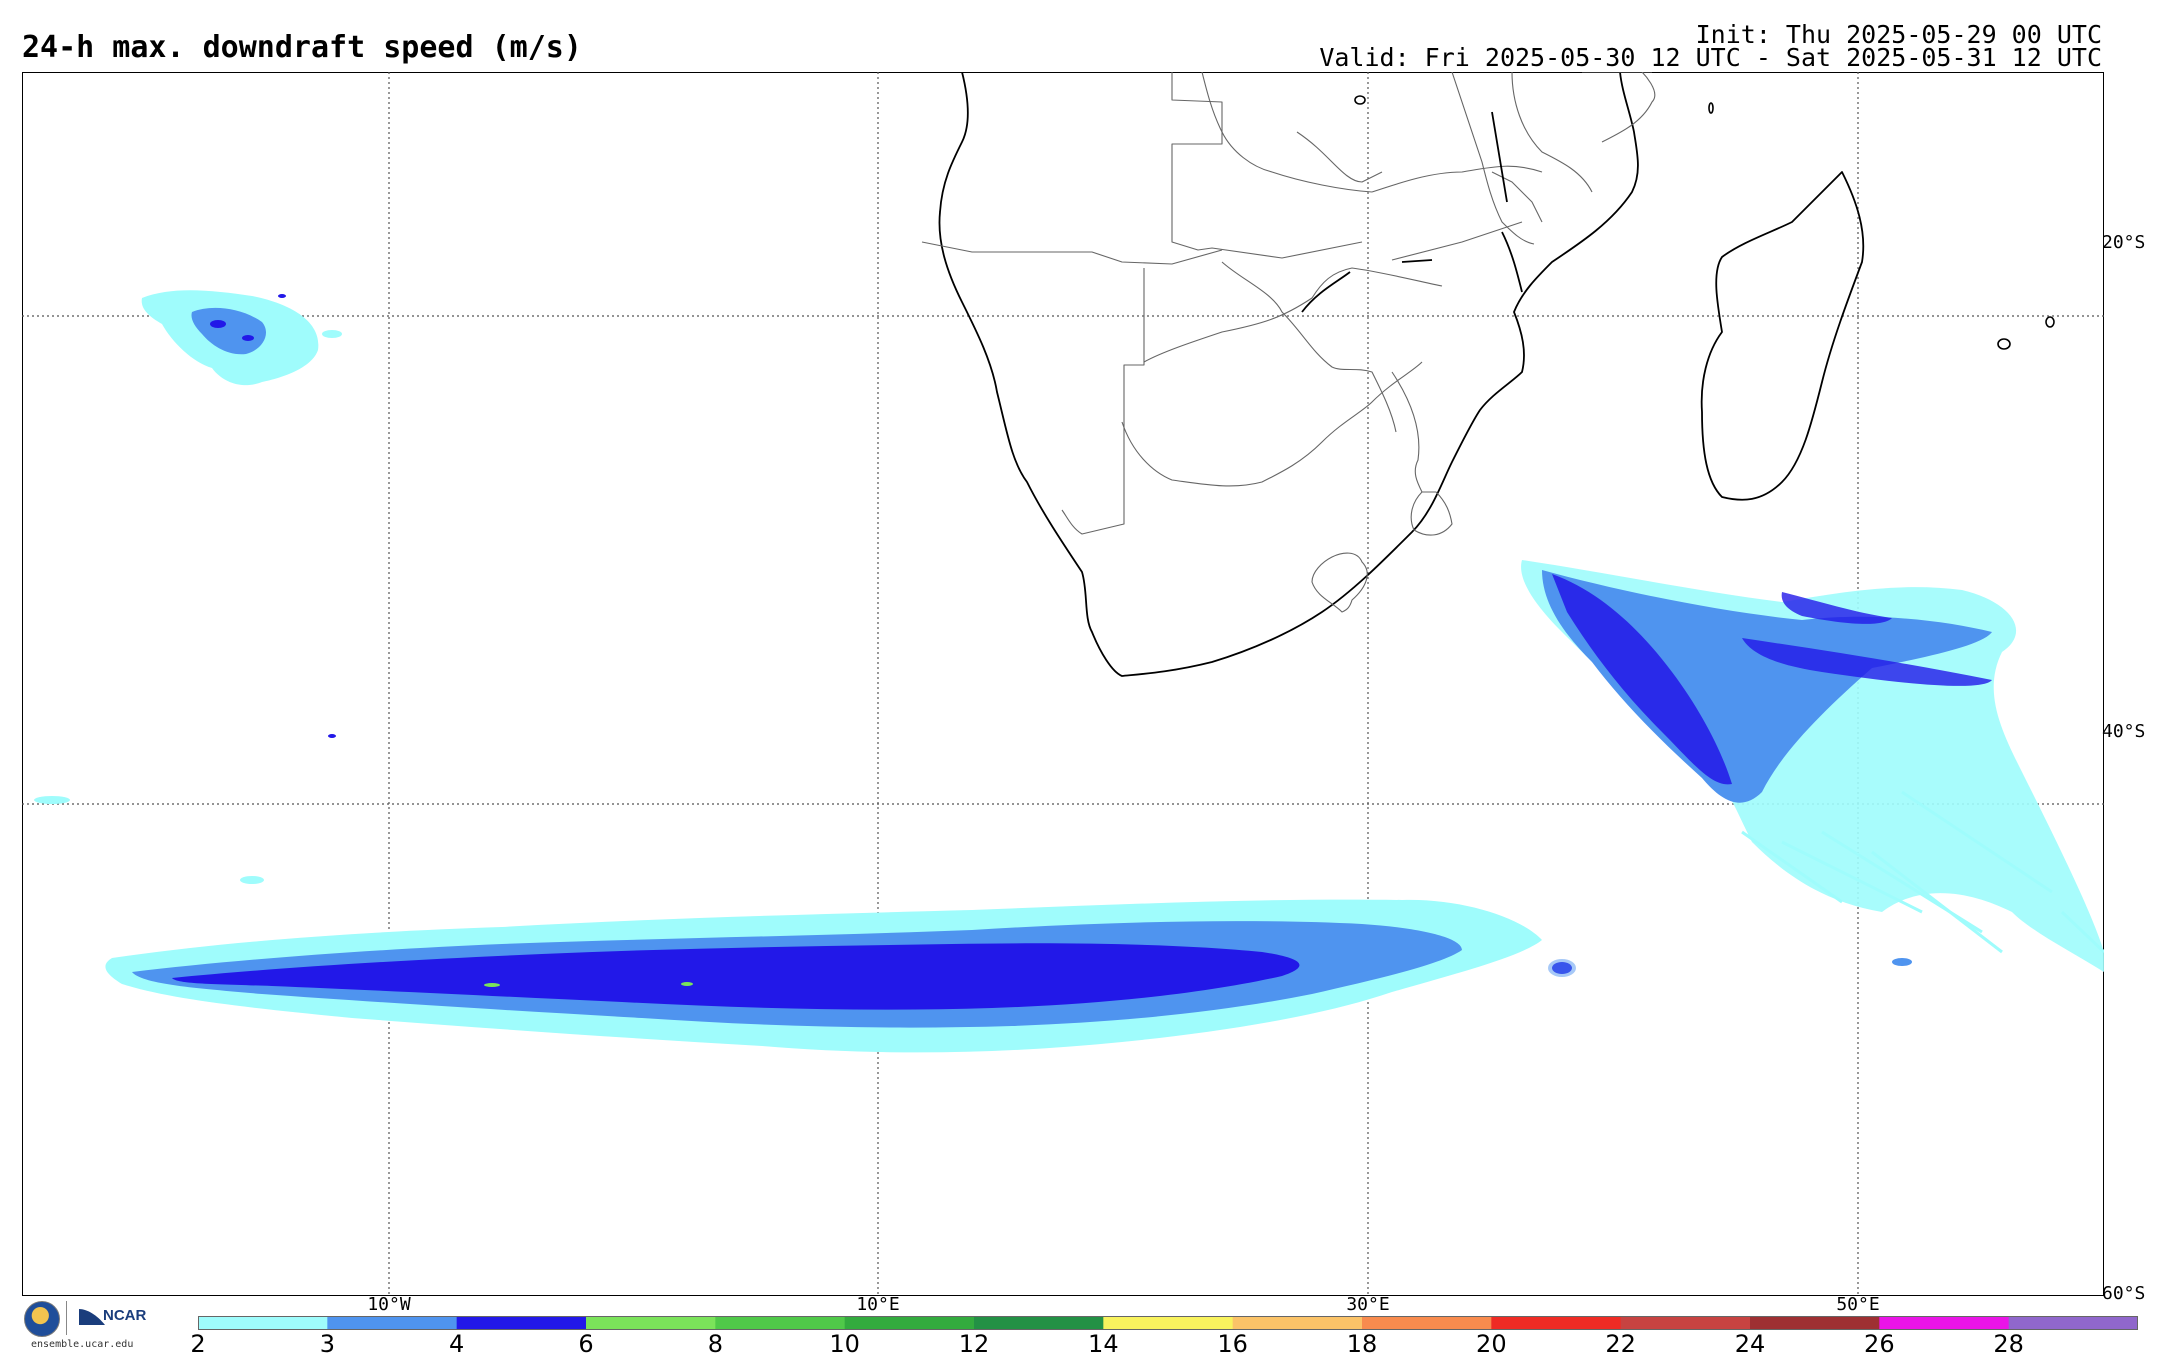  Describe the element at coordinates (457, 1344) in the screenshot. I see `colorbar-tick-label: 4` at that location.